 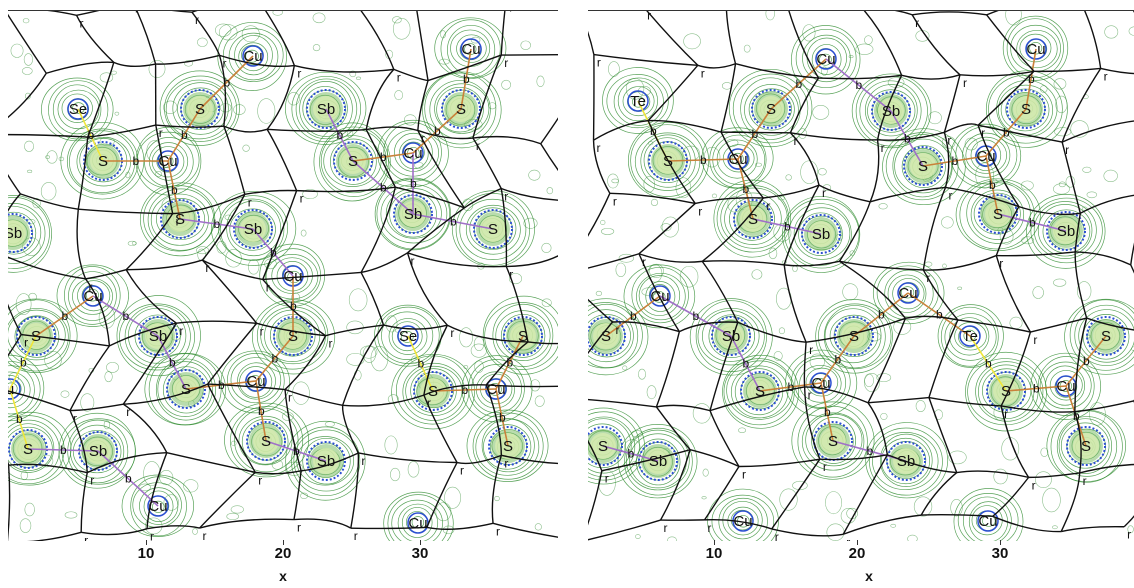 I want to click on left-x-tick-mark, so click(x=283, y=542).